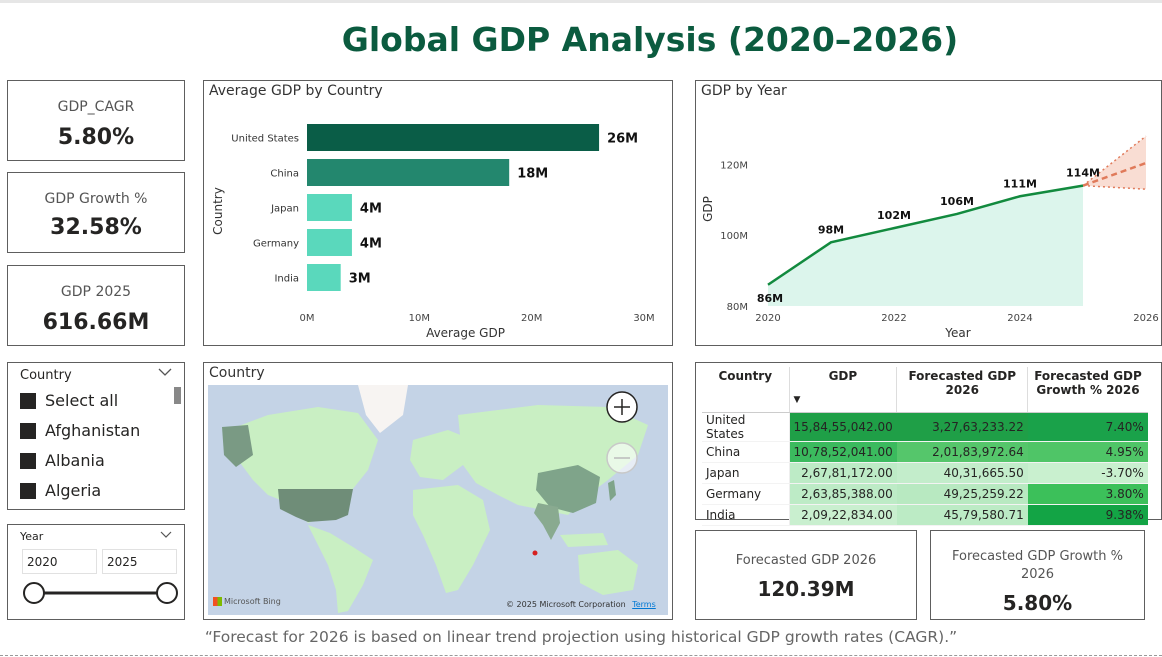 The height and width of the screenshot is (657, 1162). I want to click on kpi-card-forecast-growth: Forecasted GDP Growth % 2026 5.80%, so click(1037, 575).